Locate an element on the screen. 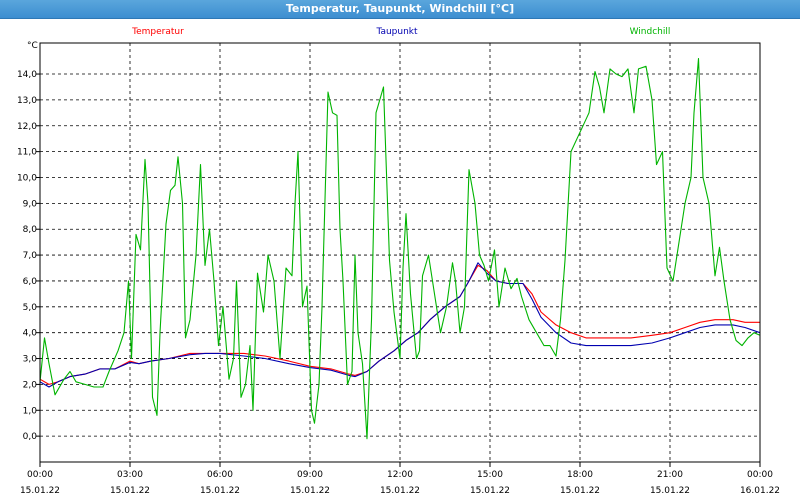 This screenshot has height=500, width=800. y-tick-label: 11,0 is located at coordinates (27, 153).